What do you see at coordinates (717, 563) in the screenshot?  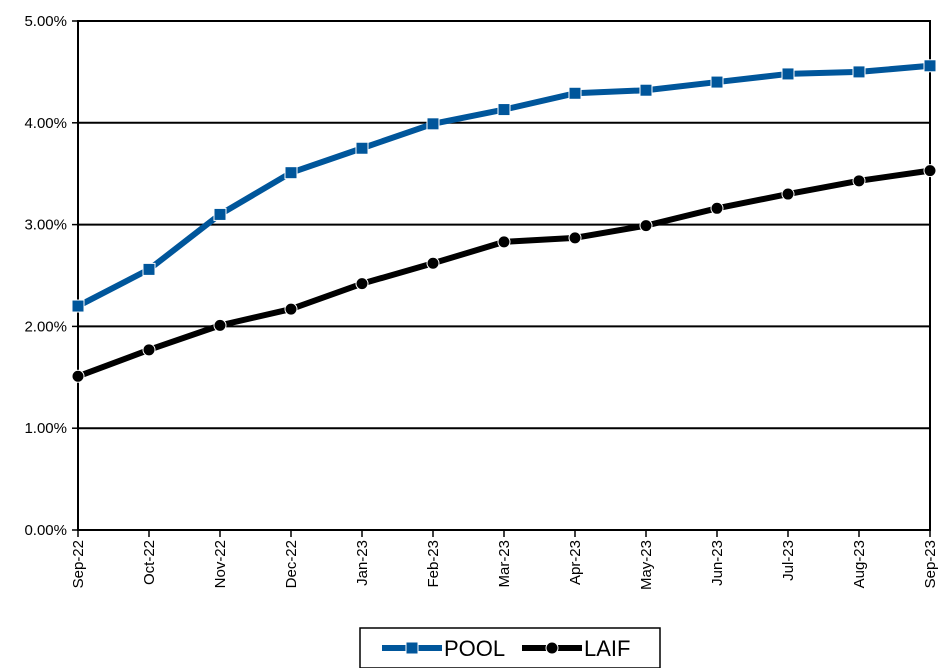 I see `x-tick-label: Jun-23` at bounding box center [717, 563].